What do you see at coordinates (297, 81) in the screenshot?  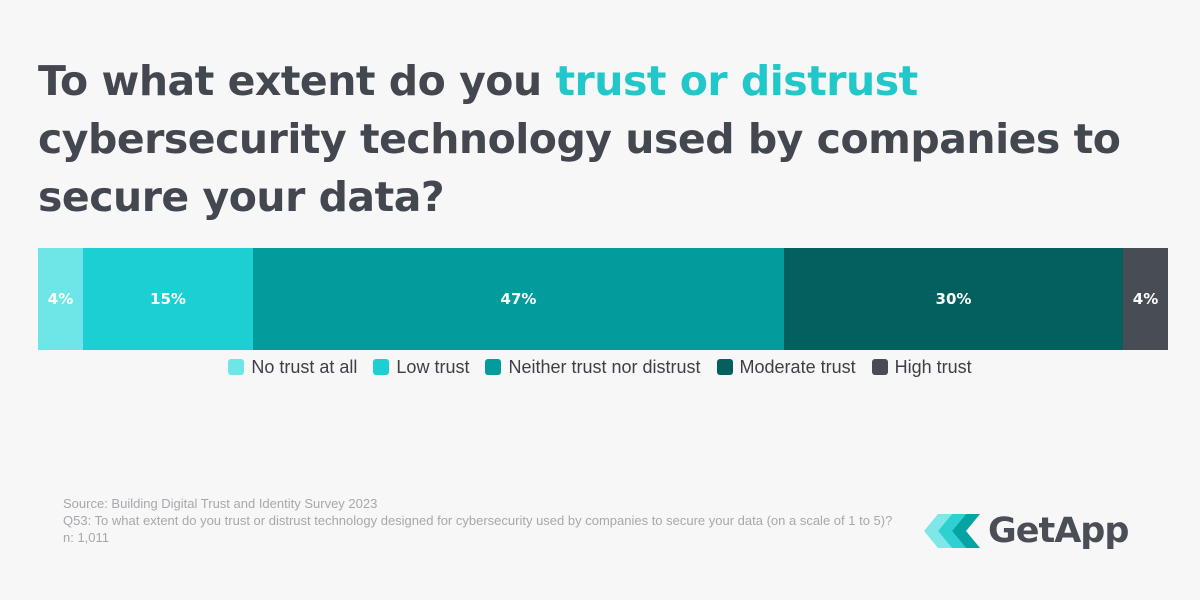 I see `title-part-1: To what extent do you` at bounding box center [297, 81].